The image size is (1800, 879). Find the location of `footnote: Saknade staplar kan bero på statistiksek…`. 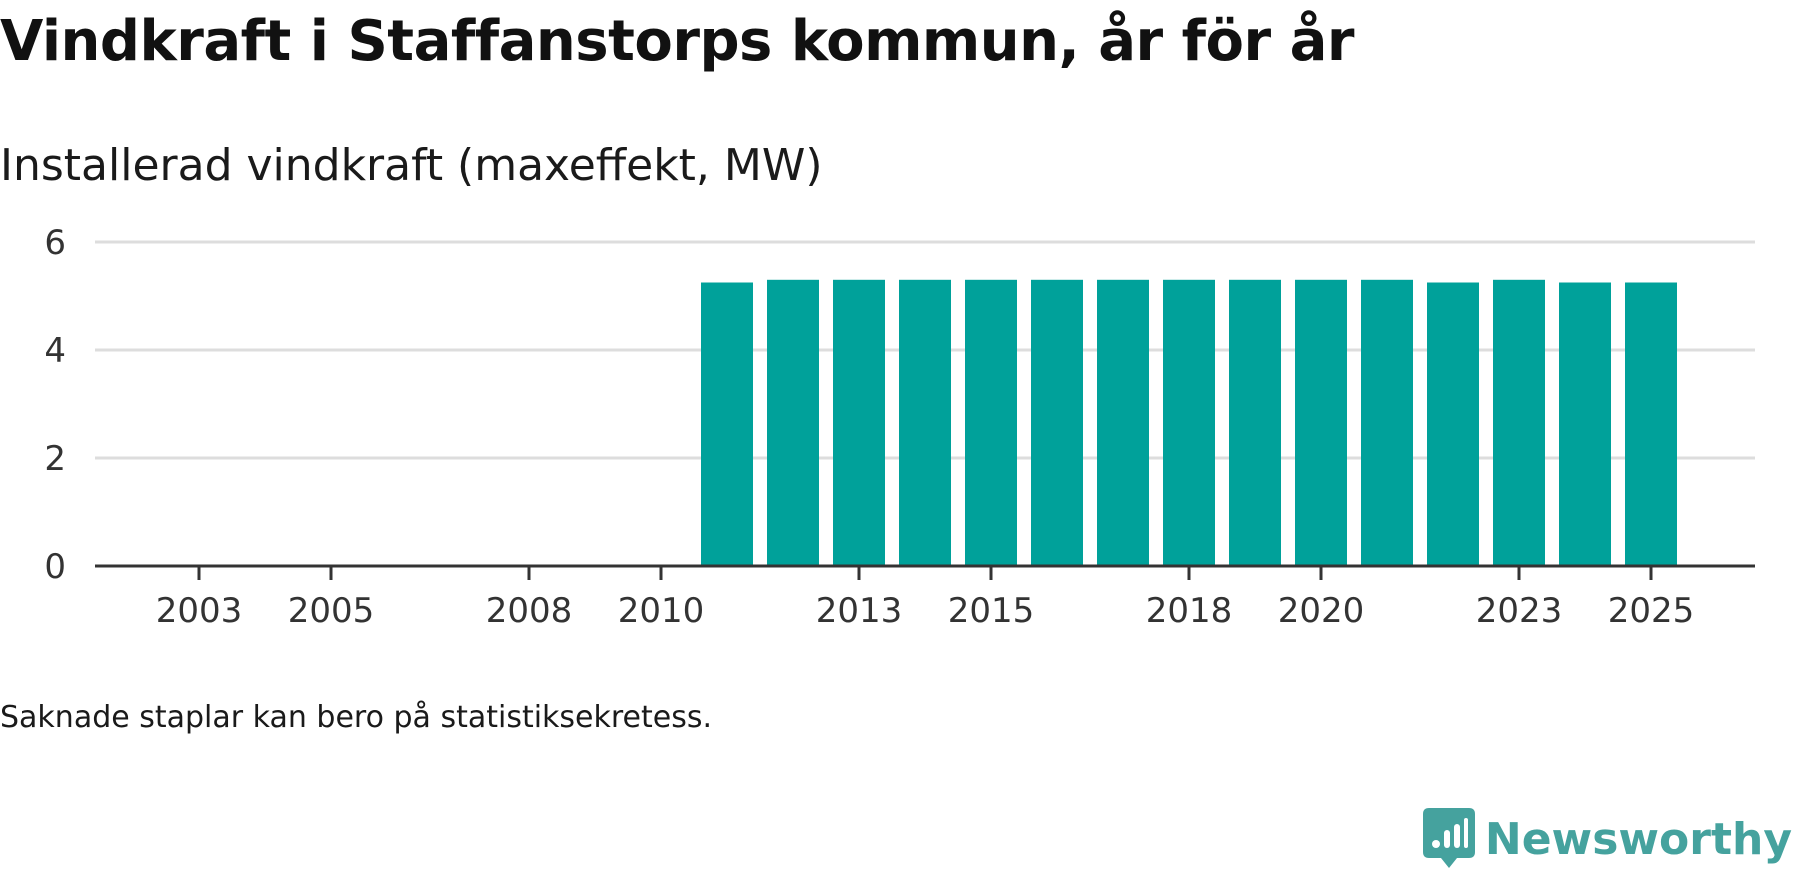

footnote: Saknade staplar kan bero på statistiksek… is located at coordinates (356, 717).